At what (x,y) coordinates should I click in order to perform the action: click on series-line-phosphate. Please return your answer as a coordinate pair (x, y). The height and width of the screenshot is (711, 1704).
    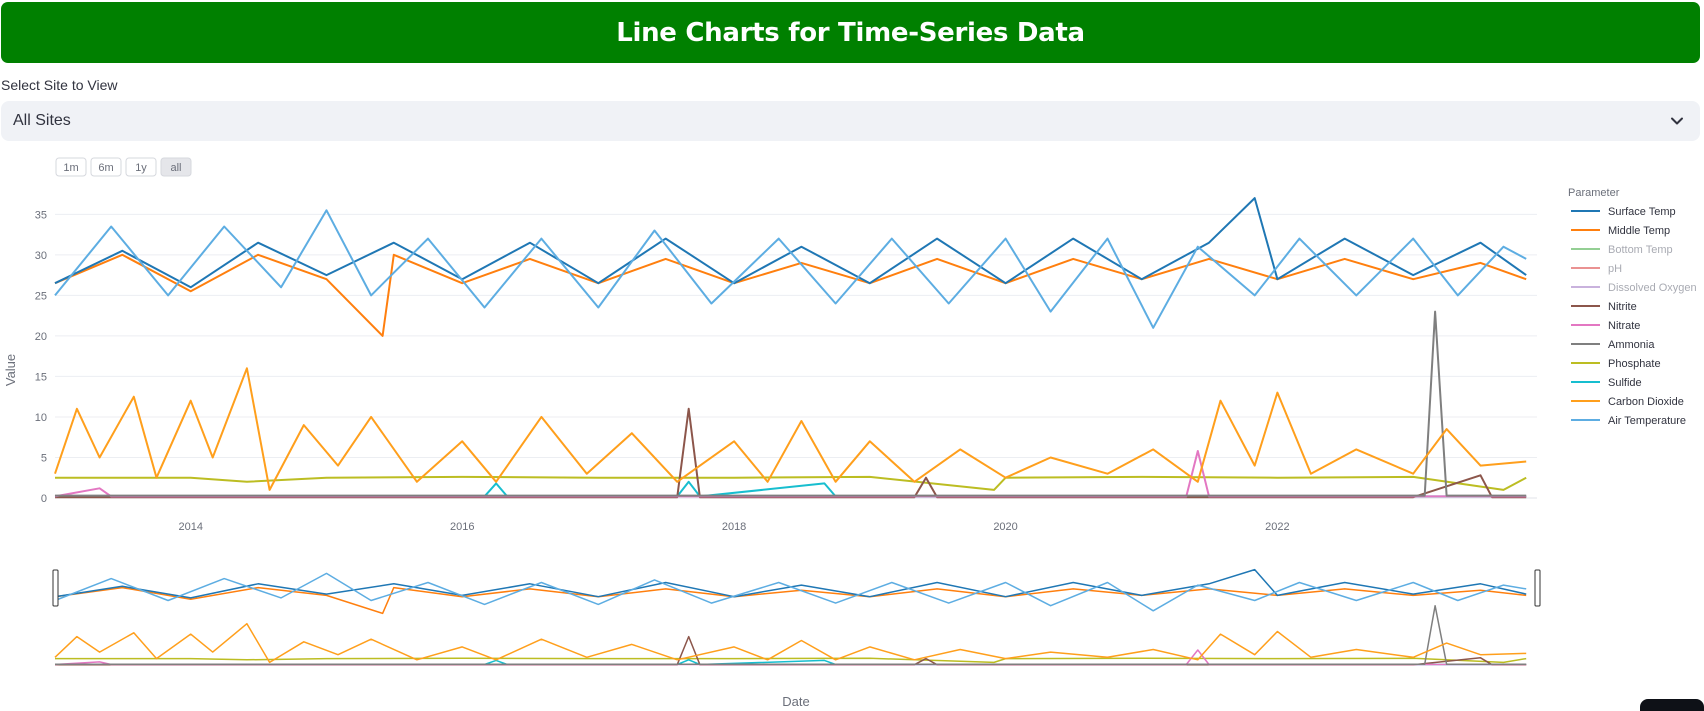
    Looking at the image, I should click on (791, 483).